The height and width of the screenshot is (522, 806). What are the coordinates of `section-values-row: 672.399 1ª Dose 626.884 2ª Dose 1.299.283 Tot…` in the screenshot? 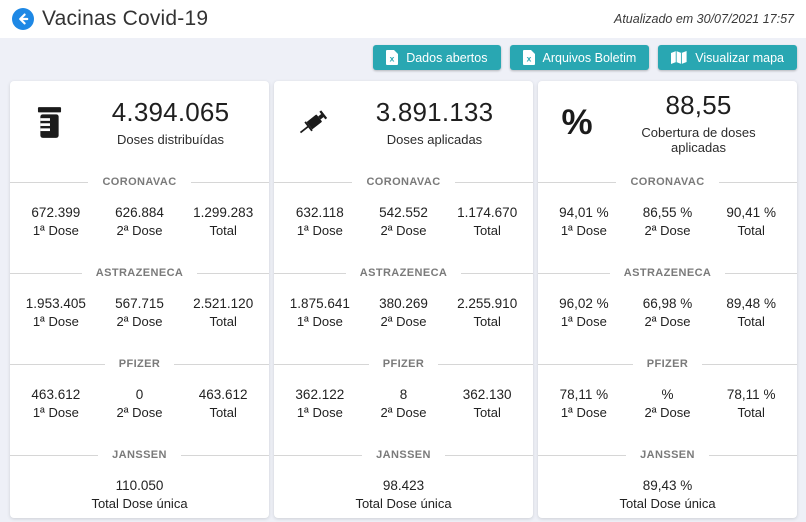 It's located at (139, 221).